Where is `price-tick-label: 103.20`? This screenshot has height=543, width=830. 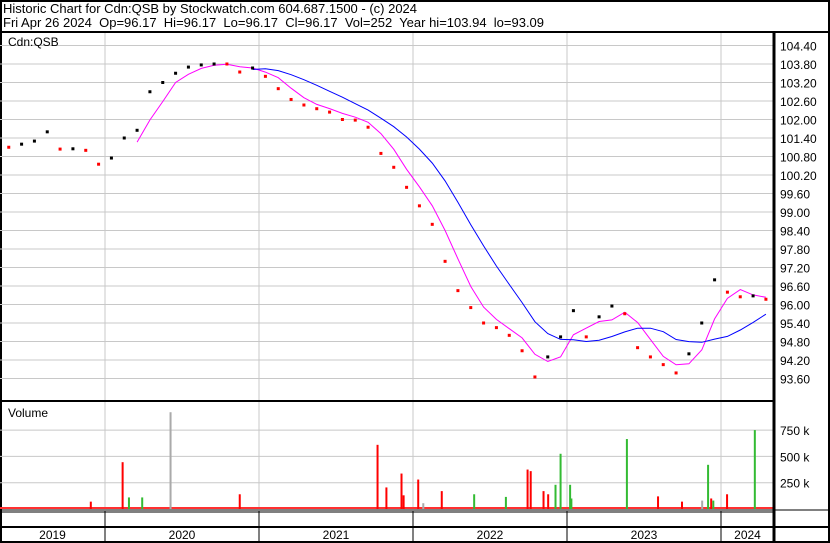 price-tick-label: 103.20 is located at coordinates (798, 84).